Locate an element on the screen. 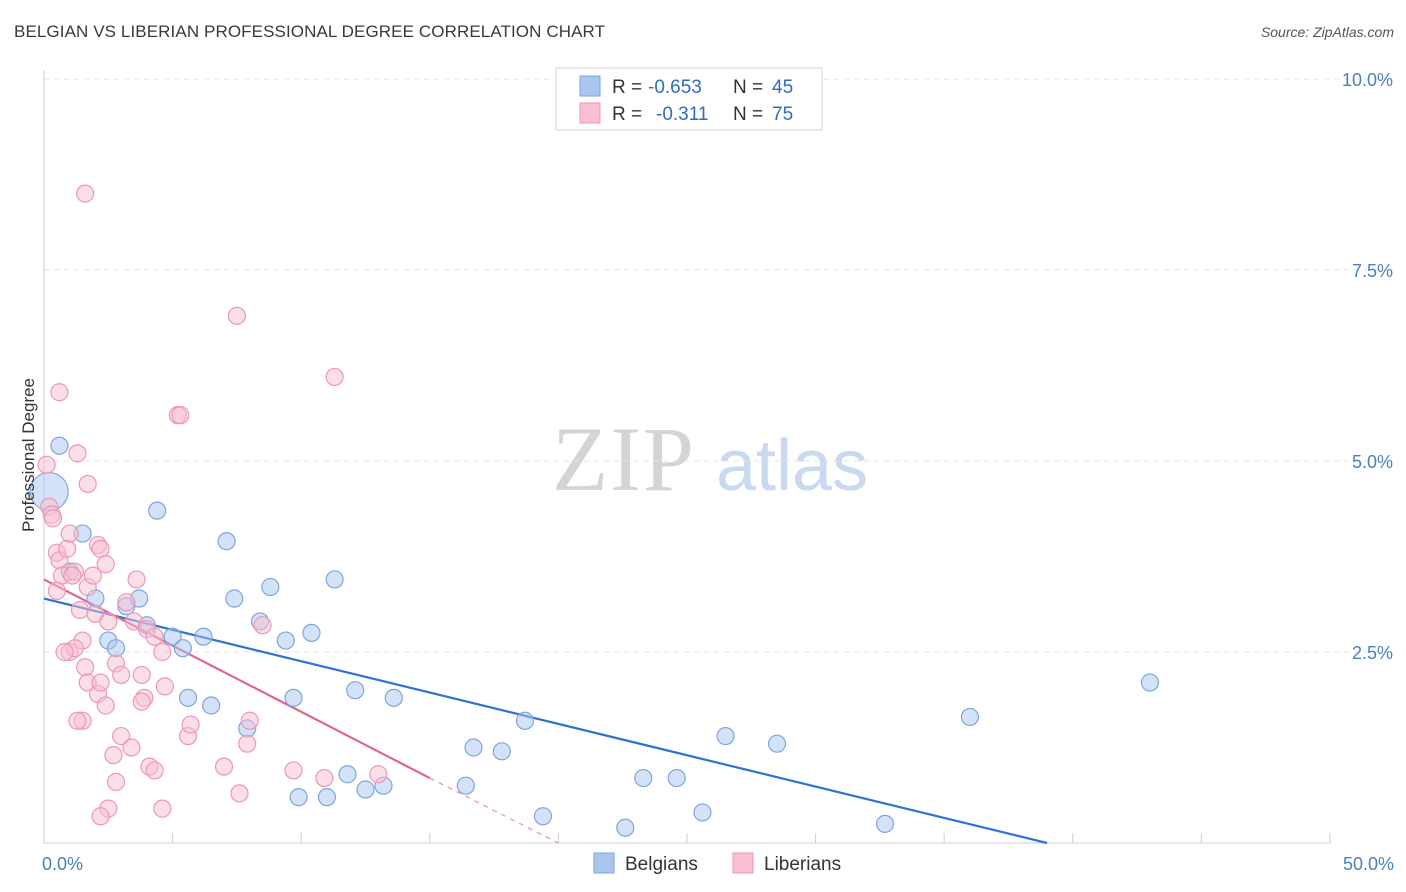 This screenshot has width=1406, height=892. trend-line-extension-liberians is located at coordinates (494, 810).